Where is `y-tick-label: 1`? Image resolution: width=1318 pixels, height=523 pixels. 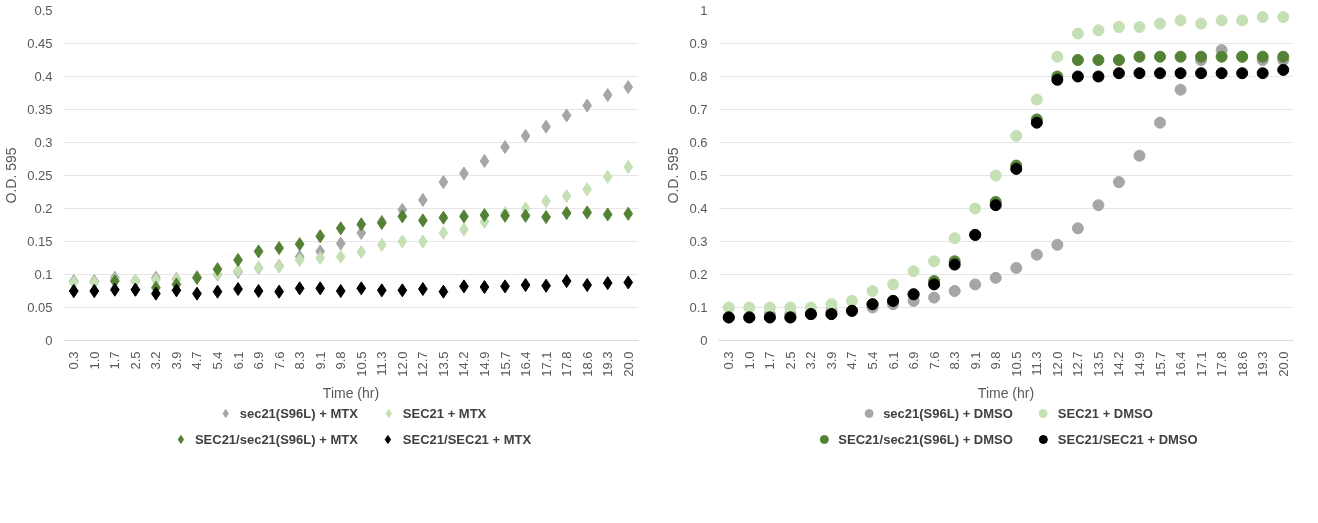 y-tick-label: 1 is located at coordinates (704, 10).